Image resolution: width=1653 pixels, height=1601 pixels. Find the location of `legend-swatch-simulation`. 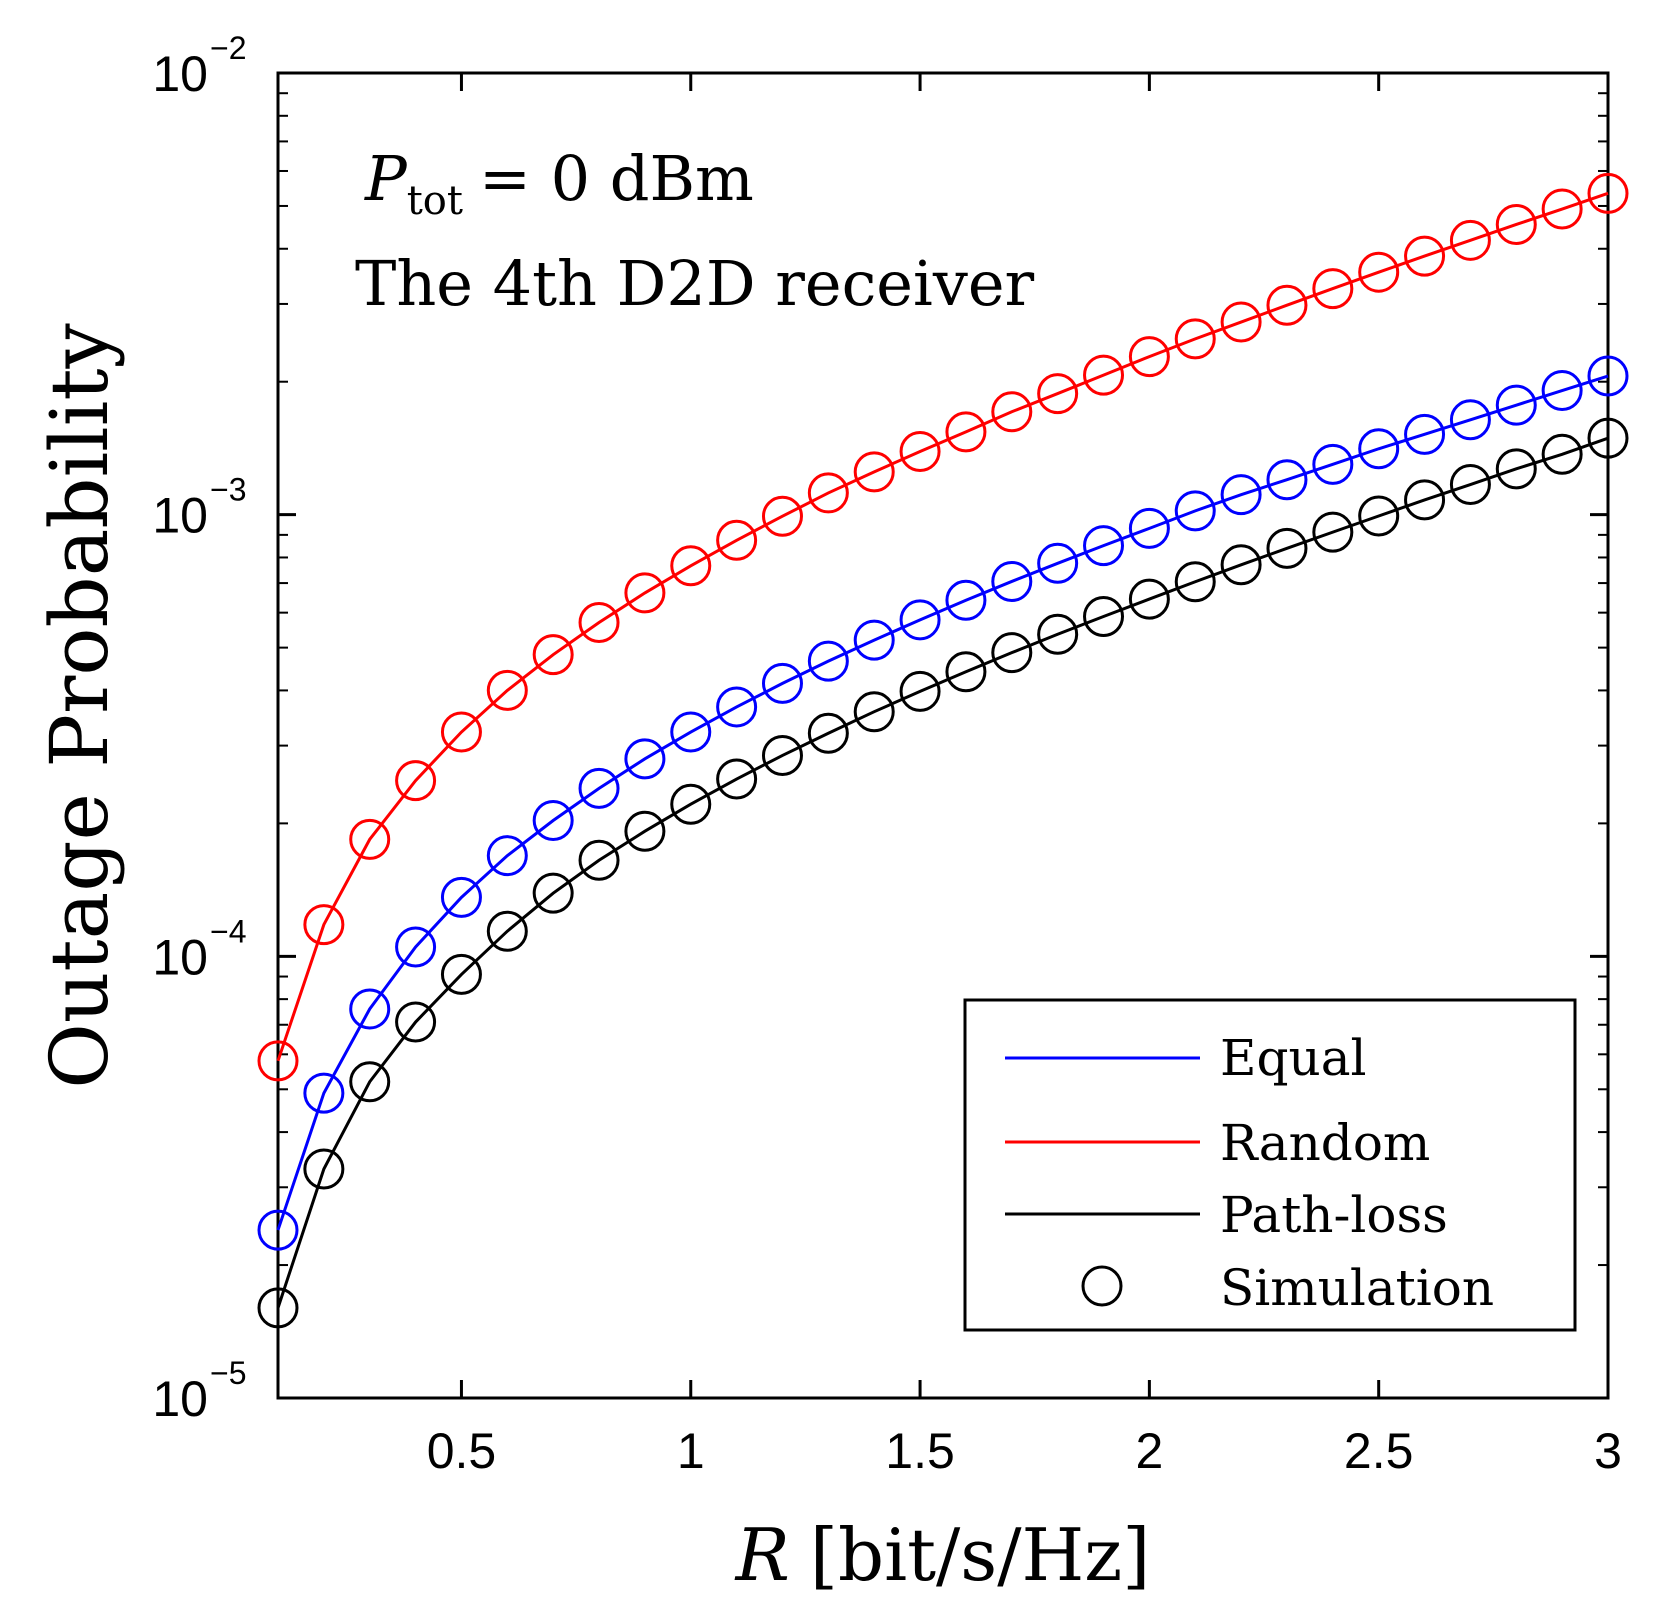

legend-swatch-simulation is located at coordinates (1102, 1286).